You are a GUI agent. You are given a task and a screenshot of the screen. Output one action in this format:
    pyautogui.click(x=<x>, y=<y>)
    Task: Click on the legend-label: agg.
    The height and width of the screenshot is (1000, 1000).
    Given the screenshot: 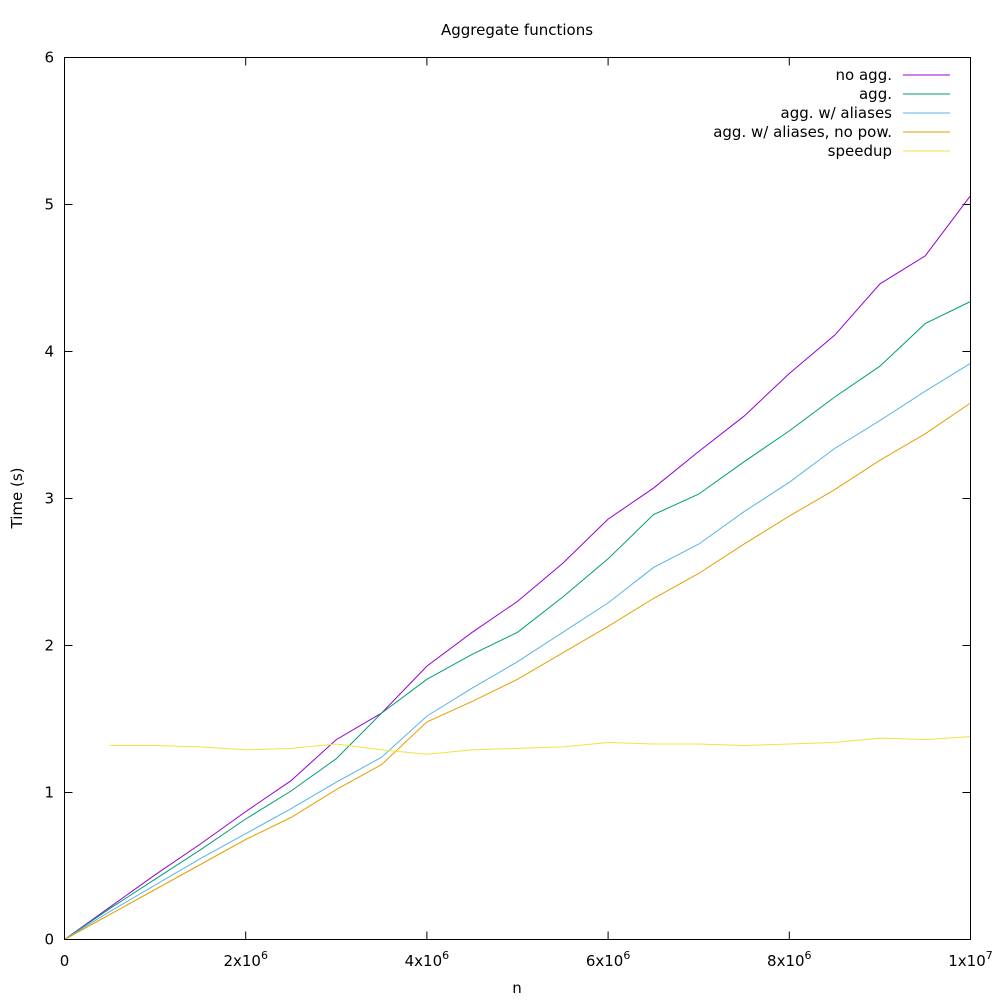 What is the action you would take?
    pyautogui.click(x=875, y=94)
    